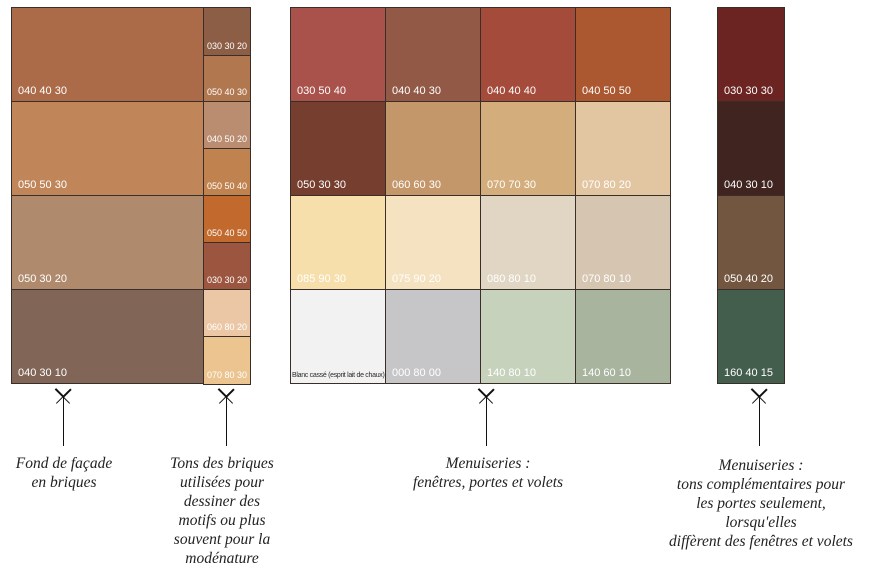  Describe the element at coordinates (227, 172) in the screenshot. I see `color-swatch: 050 50 40` at that location.